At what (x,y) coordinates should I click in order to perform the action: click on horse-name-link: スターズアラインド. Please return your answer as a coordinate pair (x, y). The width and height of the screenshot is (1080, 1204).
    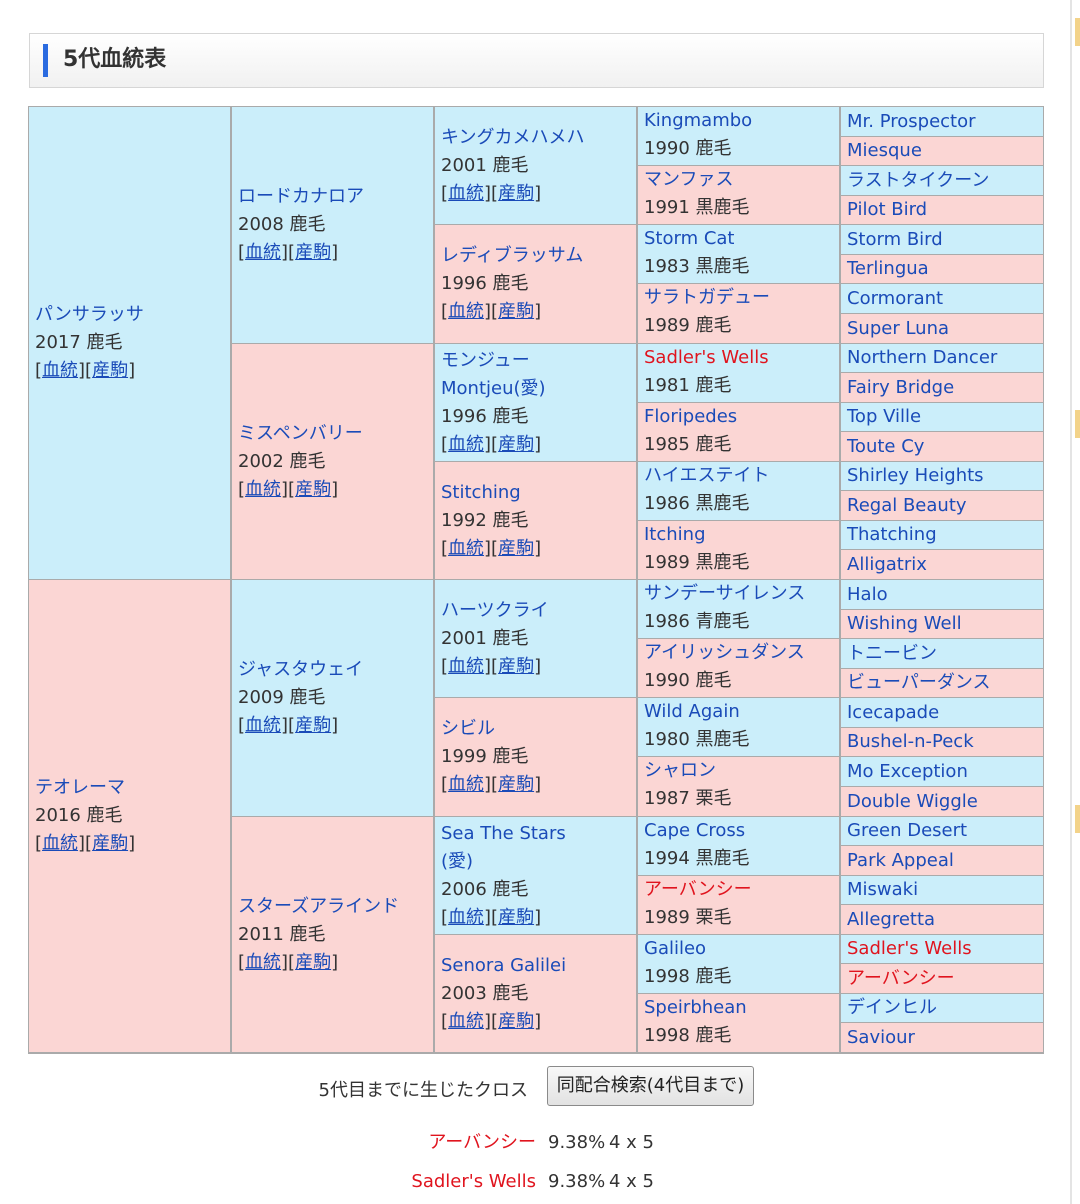
    Looking at the image, I should click on (319, 906).